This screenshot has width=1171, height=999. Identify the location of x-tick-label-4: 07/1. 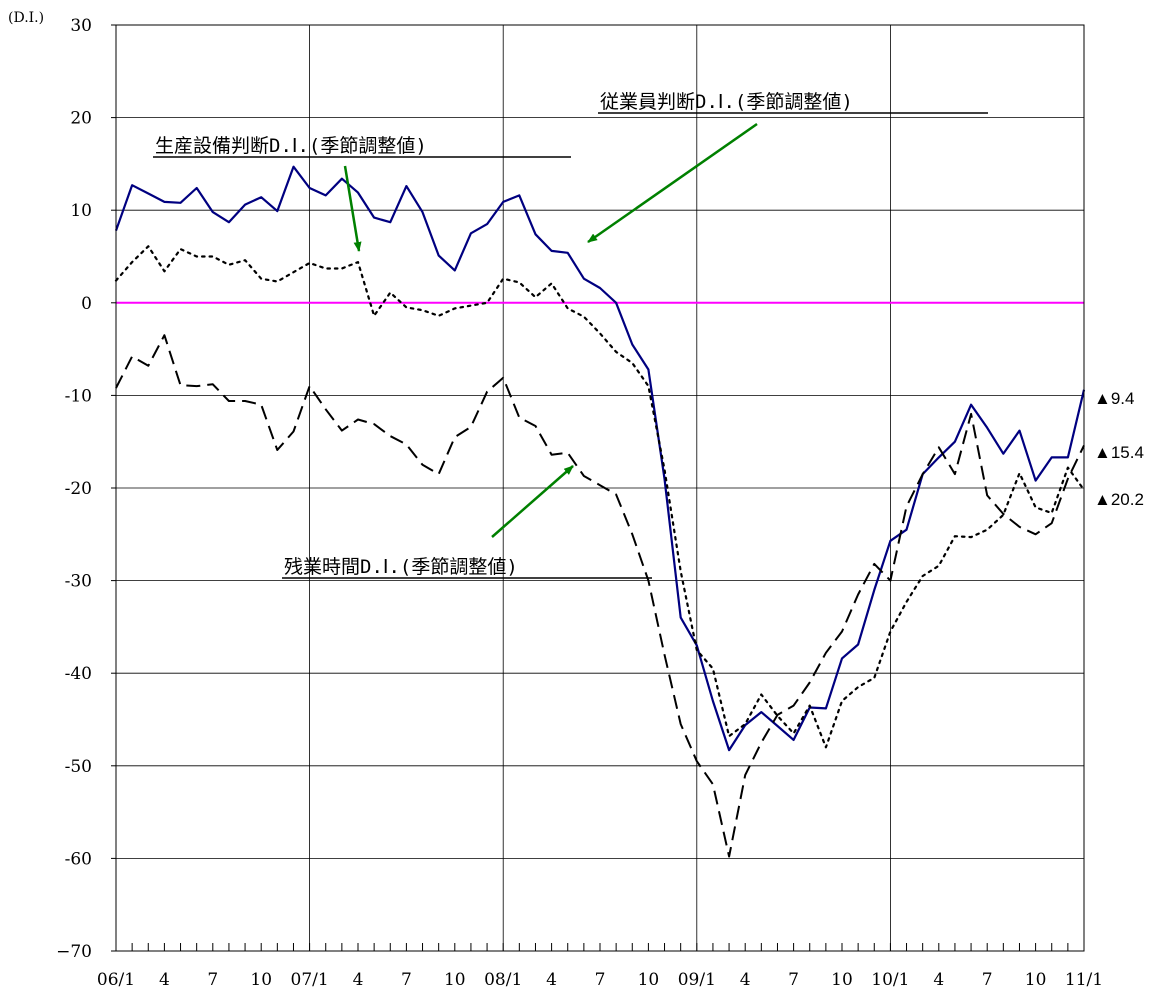
(310, 980).